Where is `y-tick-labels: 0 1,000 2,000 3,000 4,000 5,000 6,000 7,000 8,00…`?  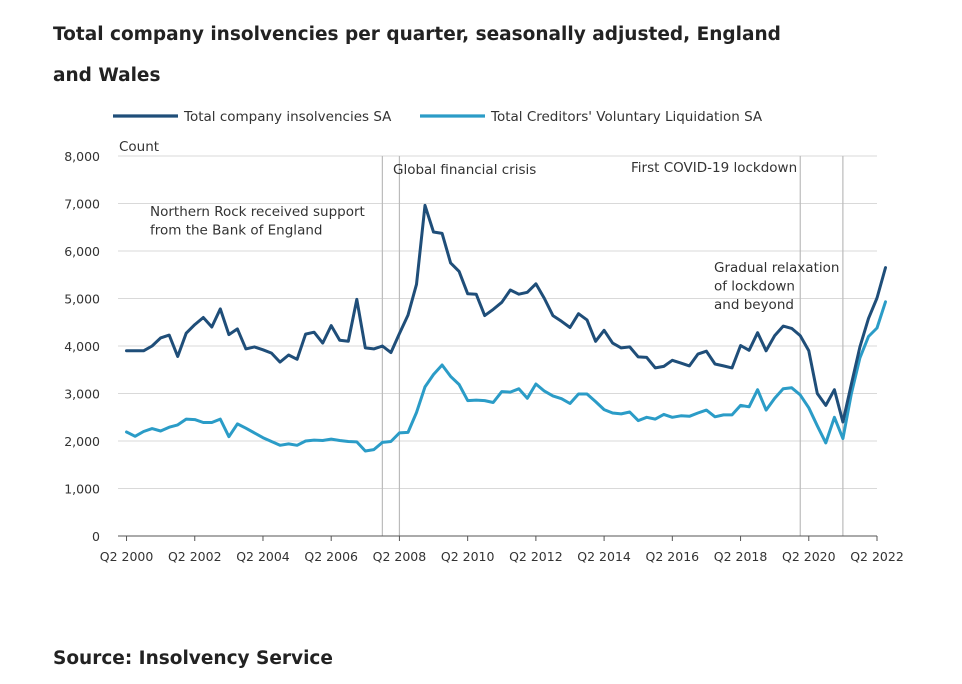
y-tick-labels: 0 1,000 2,000 3,000 4,000 5,000 6,000 7,000 8,00… is located at coordinates (82, 346).